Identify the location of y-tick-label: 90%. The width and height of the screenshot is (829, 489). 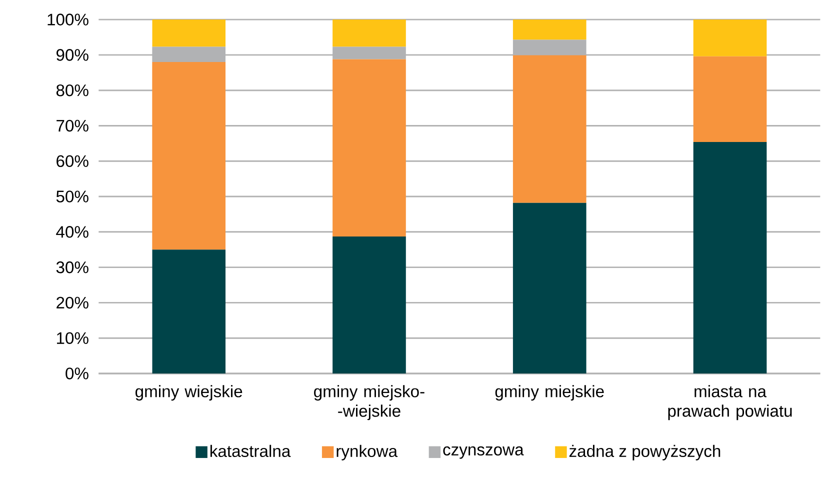
(72, 55).